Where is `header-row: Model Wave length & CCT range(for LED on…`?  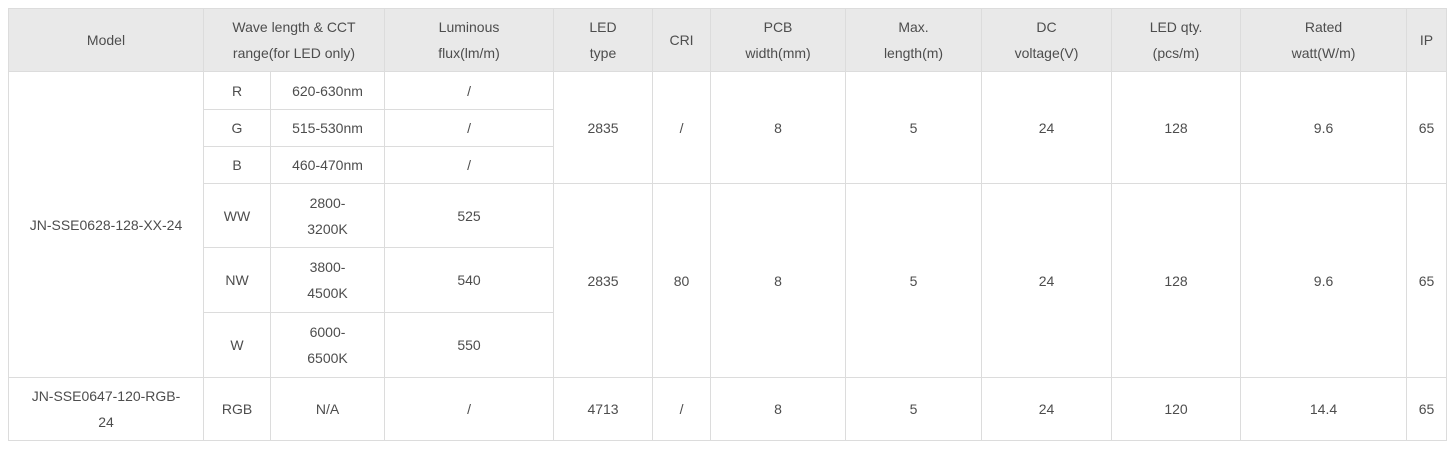 header-row: Model Wave length & CCT range(for LED on… is located at coordinates (728, 40).